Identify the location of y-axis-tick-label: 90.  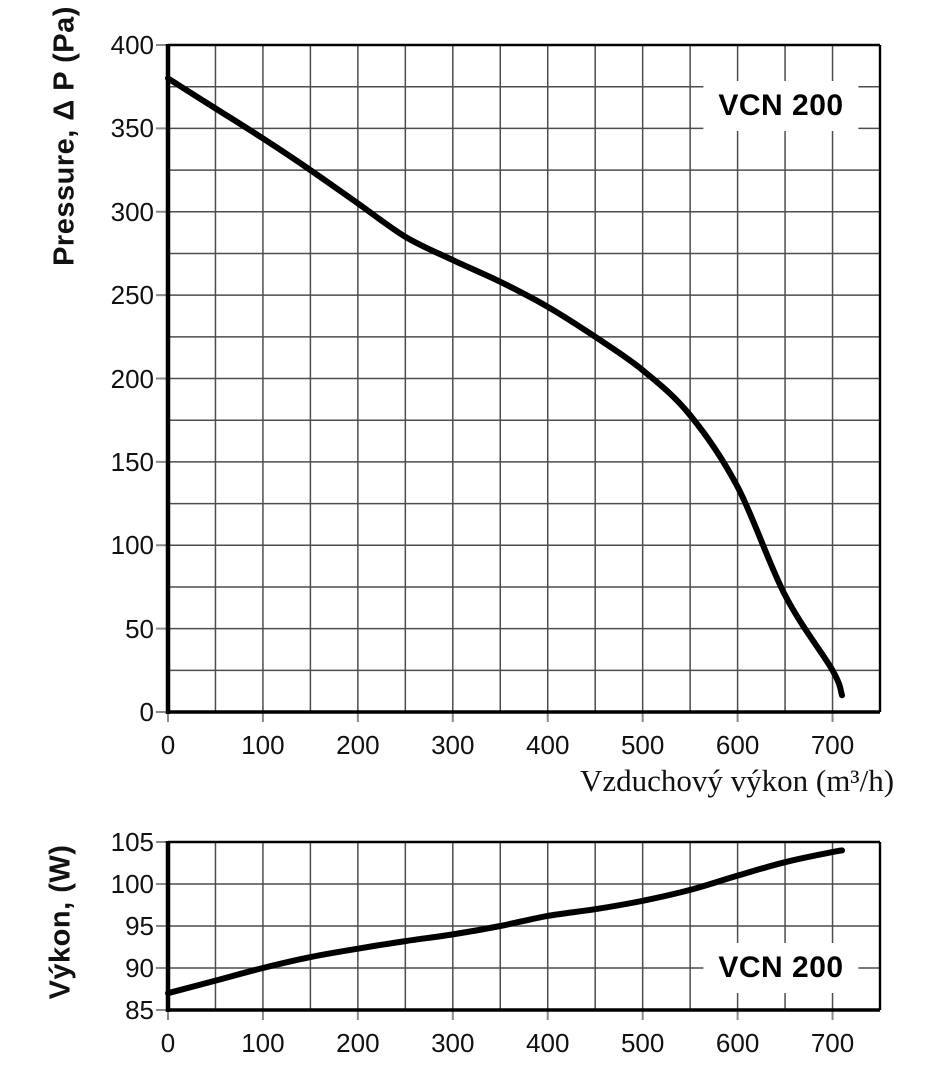
(139, 968).